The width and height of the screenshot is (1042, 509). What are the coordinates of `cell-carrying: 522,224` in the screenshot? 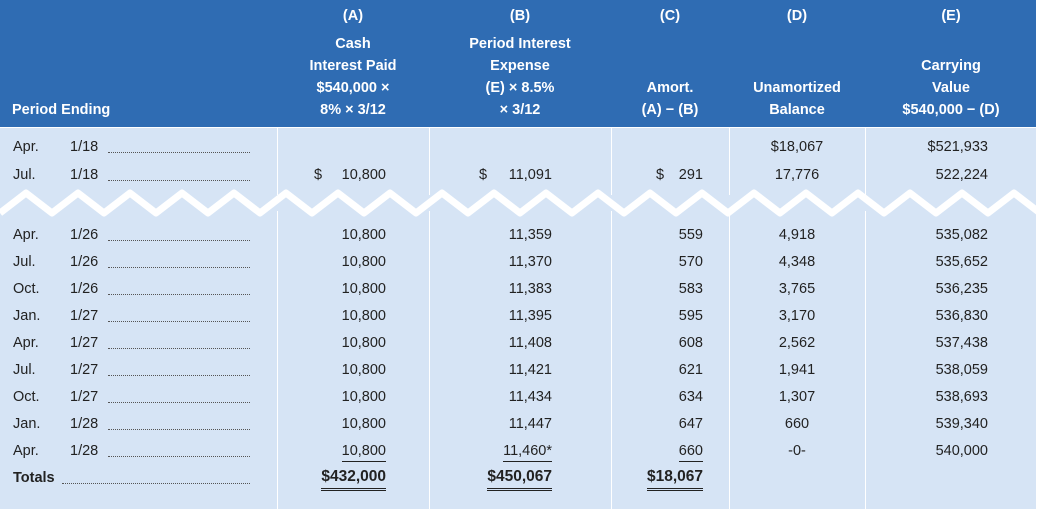 It's located at (961, 175).